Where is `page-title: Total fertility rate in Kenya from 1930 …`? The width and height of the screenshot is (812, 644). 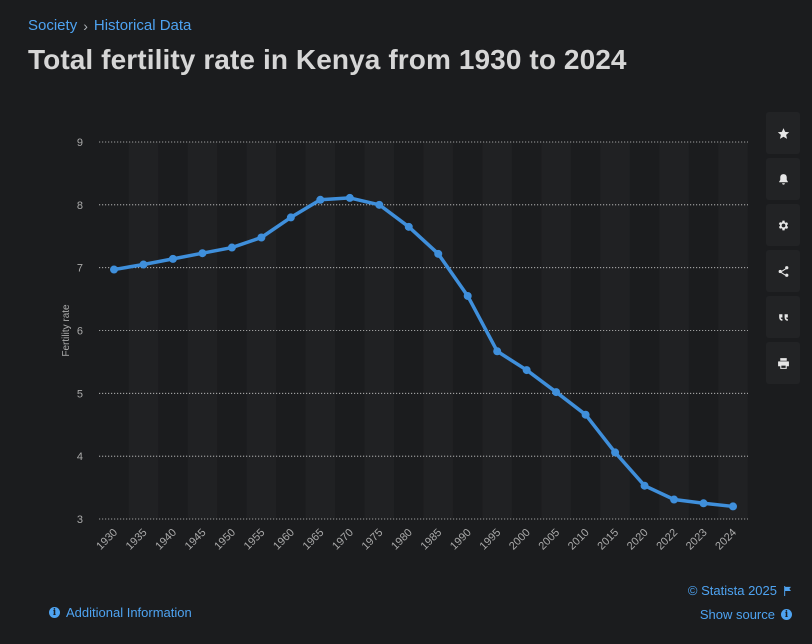
page-title: Total fertility rate in Kenya from 1930 … is located at coordinates (327, 59).